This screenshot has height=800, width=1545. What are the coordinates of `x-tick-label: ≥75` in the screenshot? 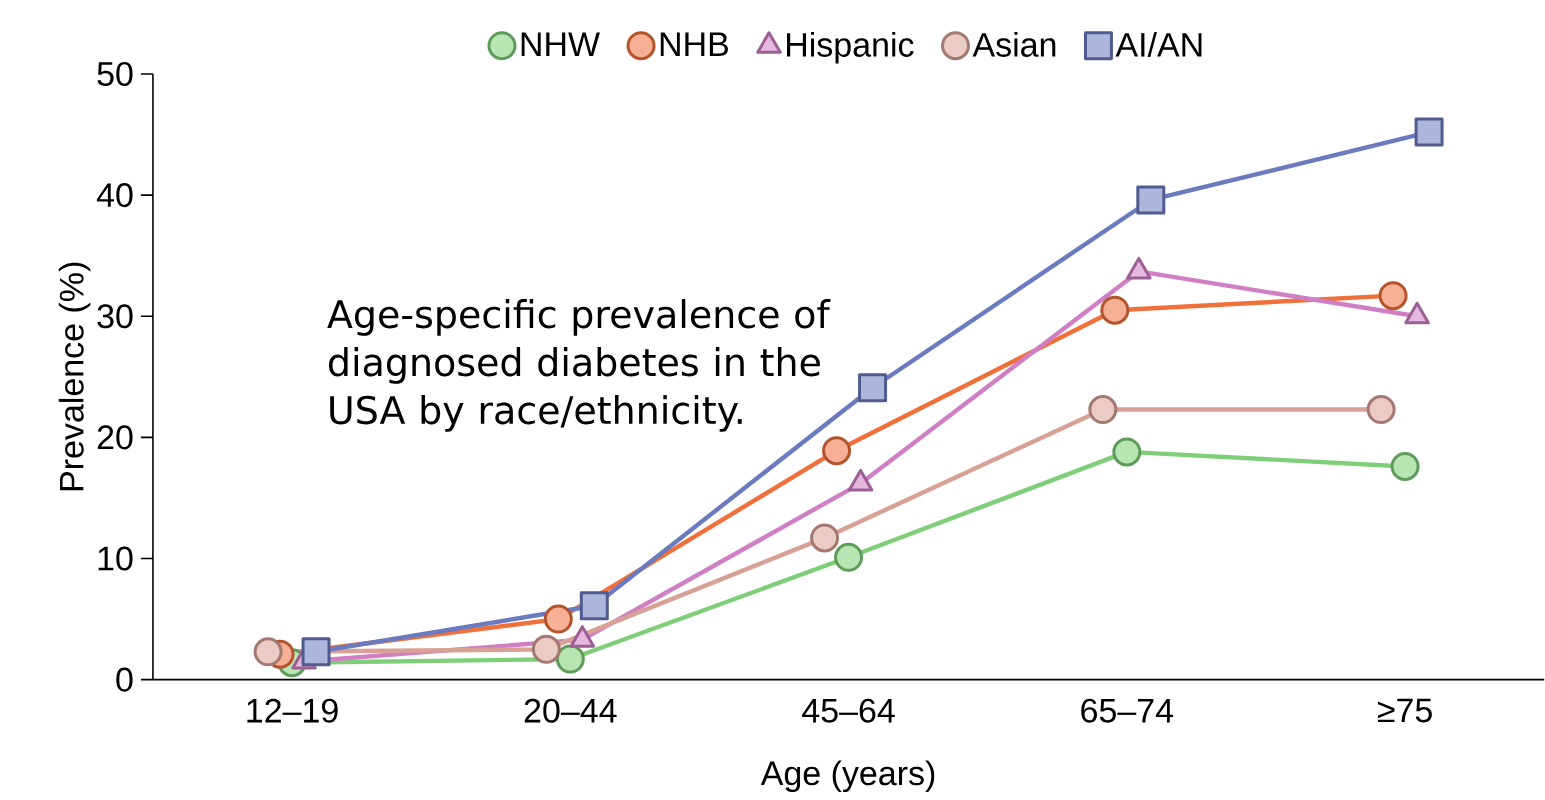 It's located at (1404, 710).